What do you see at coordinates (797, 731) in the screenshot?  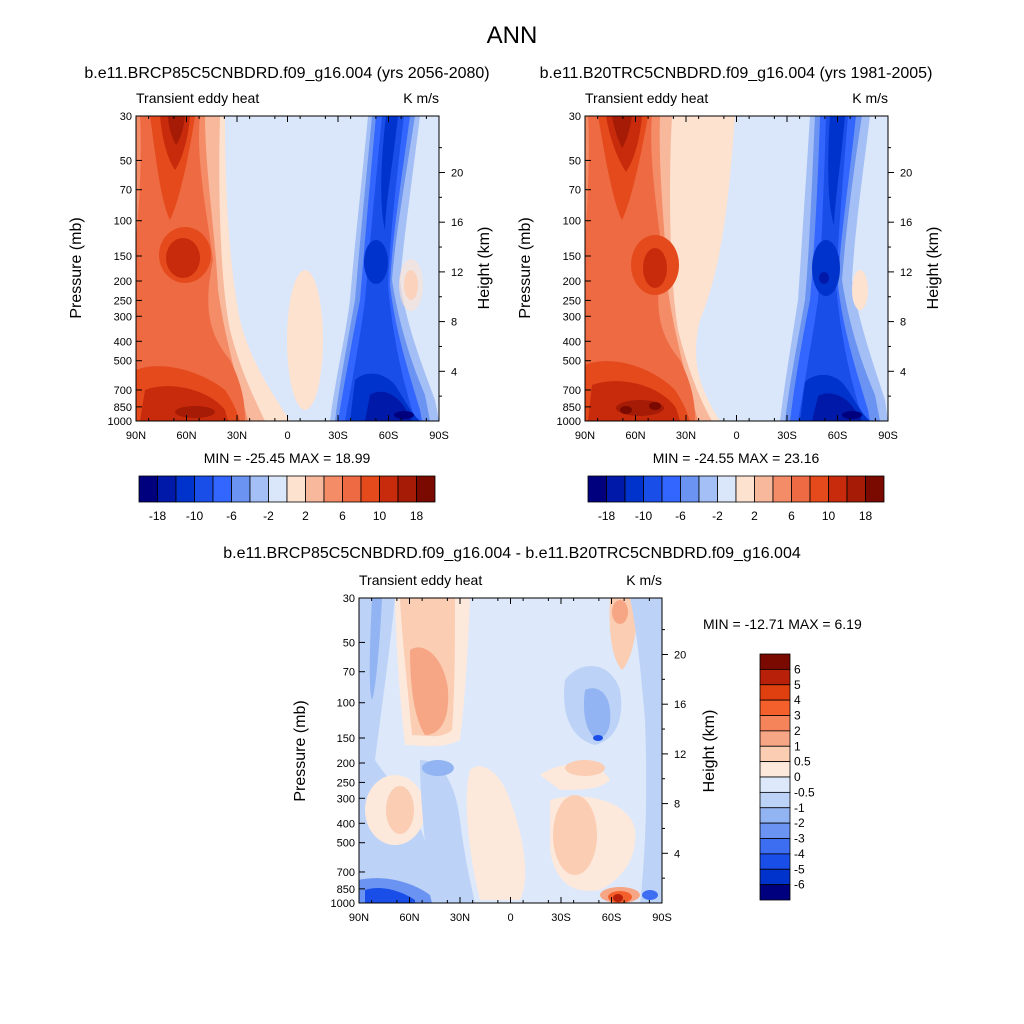 I see `colorbar-label: 2` at bounding box center [797, 731].